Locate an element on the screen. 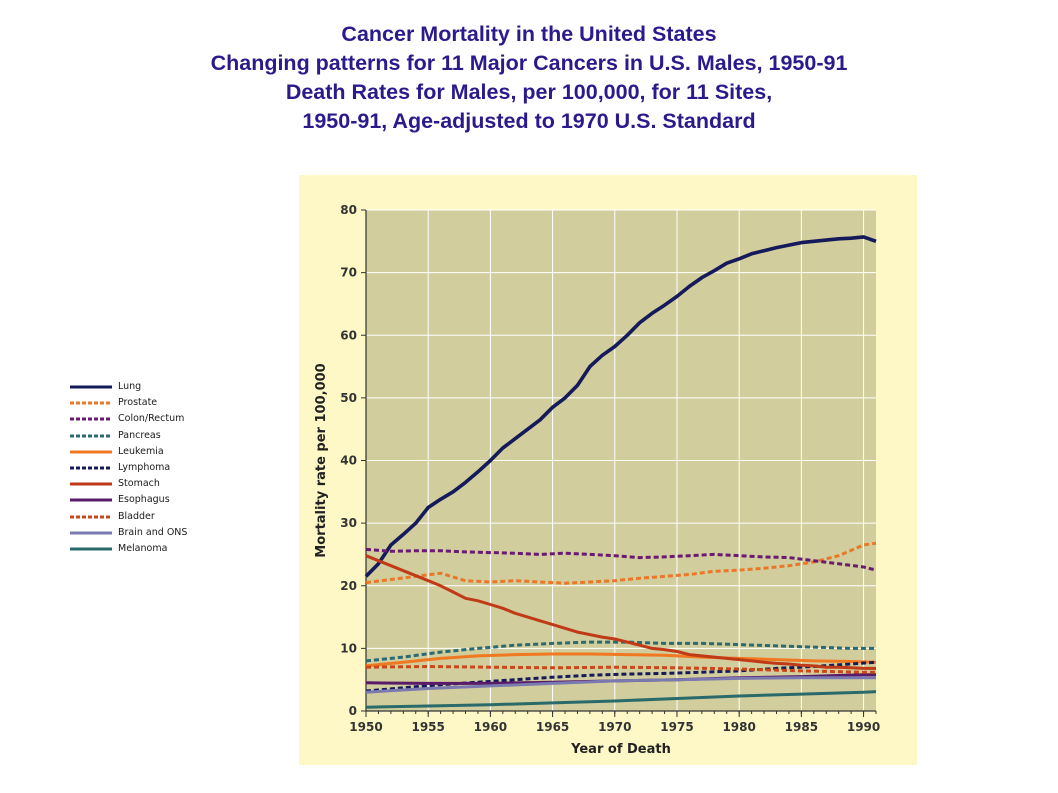 This screenshot has width=1058, height=793. series-line-brain-and-ons is located at coordinates (620, 685).